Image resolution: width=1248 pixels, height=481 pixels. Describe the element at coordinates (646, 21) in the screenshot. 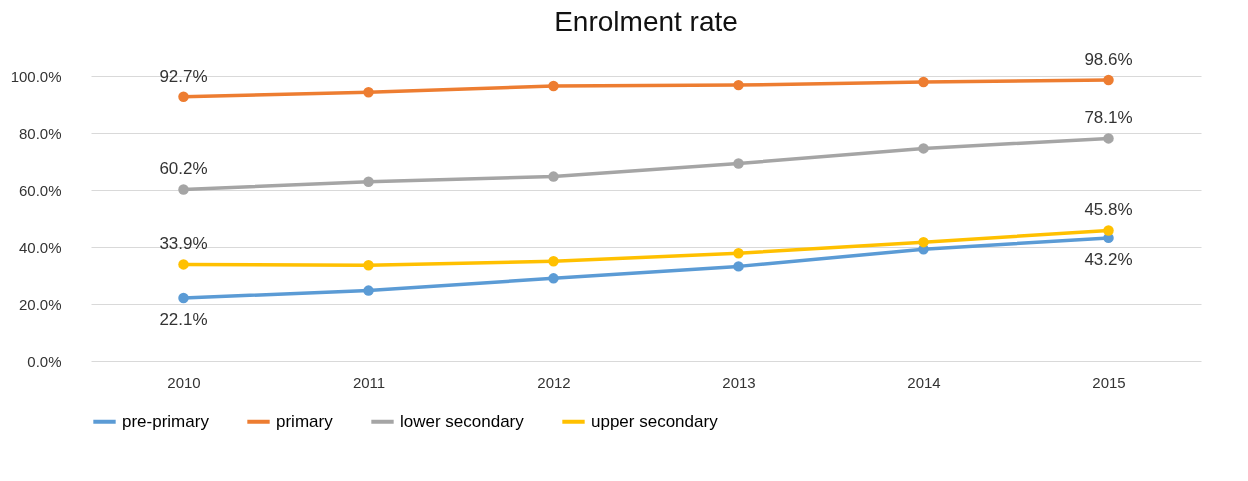

I see `chart-title: Enrolment rate` at that location.